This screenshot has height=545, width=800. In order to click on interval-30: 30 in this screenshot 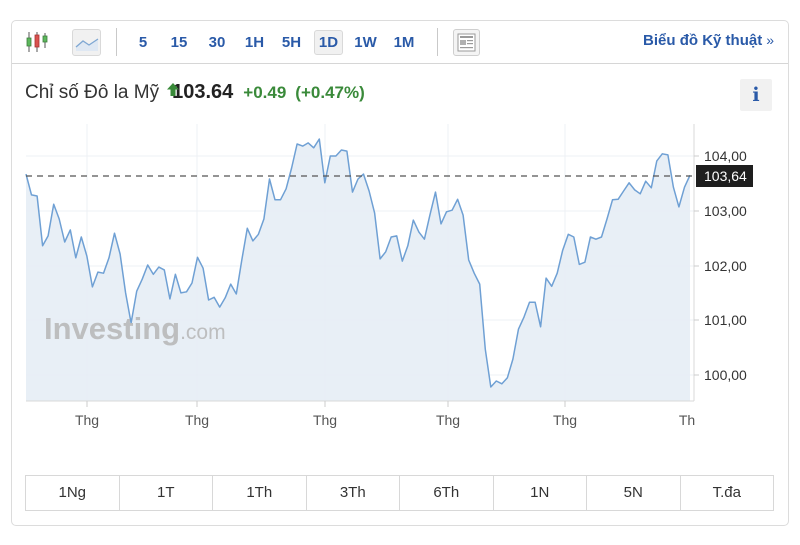, I will do `click(217, 42)`.